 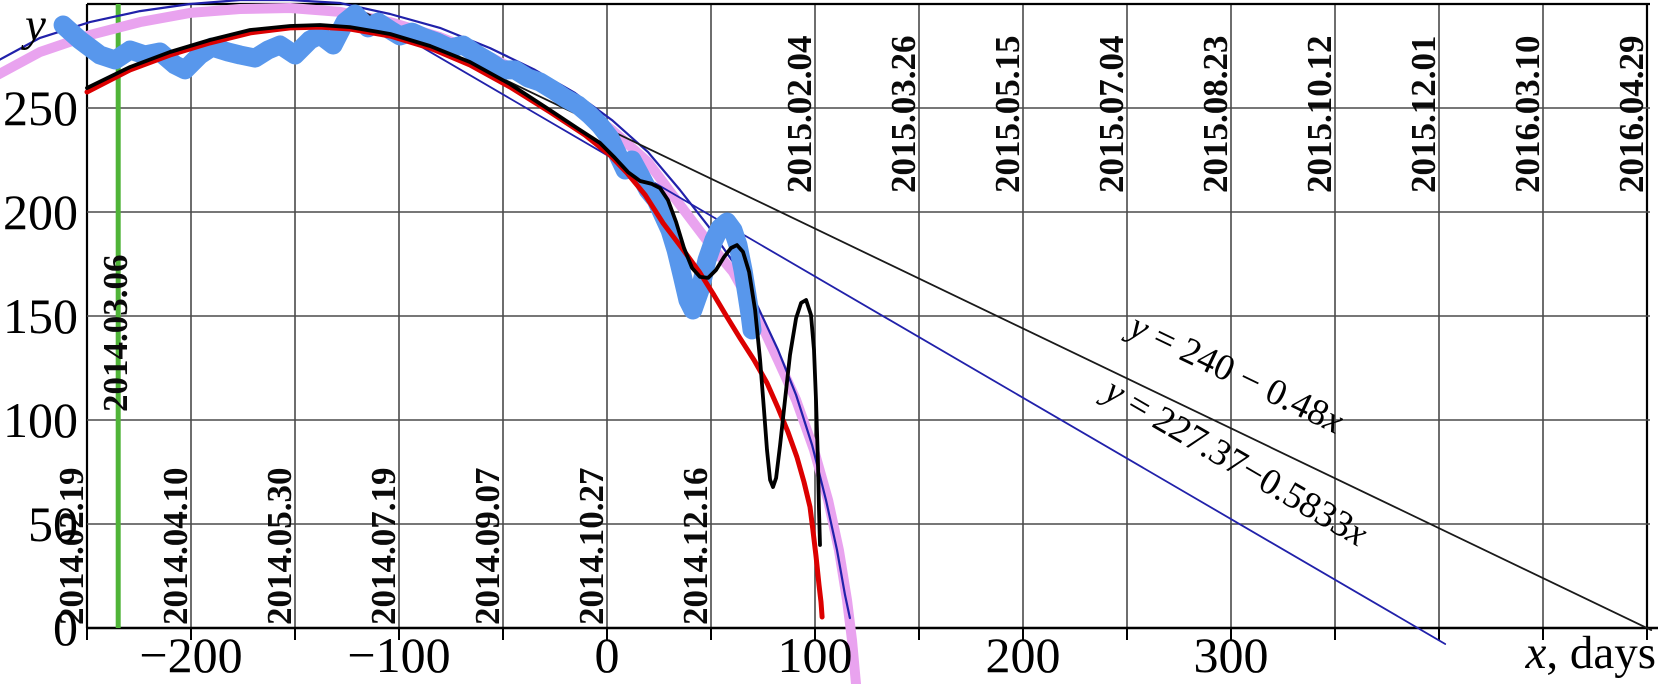 I want to click on date-label-bottom: 2014.07.19, so click(x=383, y=547).